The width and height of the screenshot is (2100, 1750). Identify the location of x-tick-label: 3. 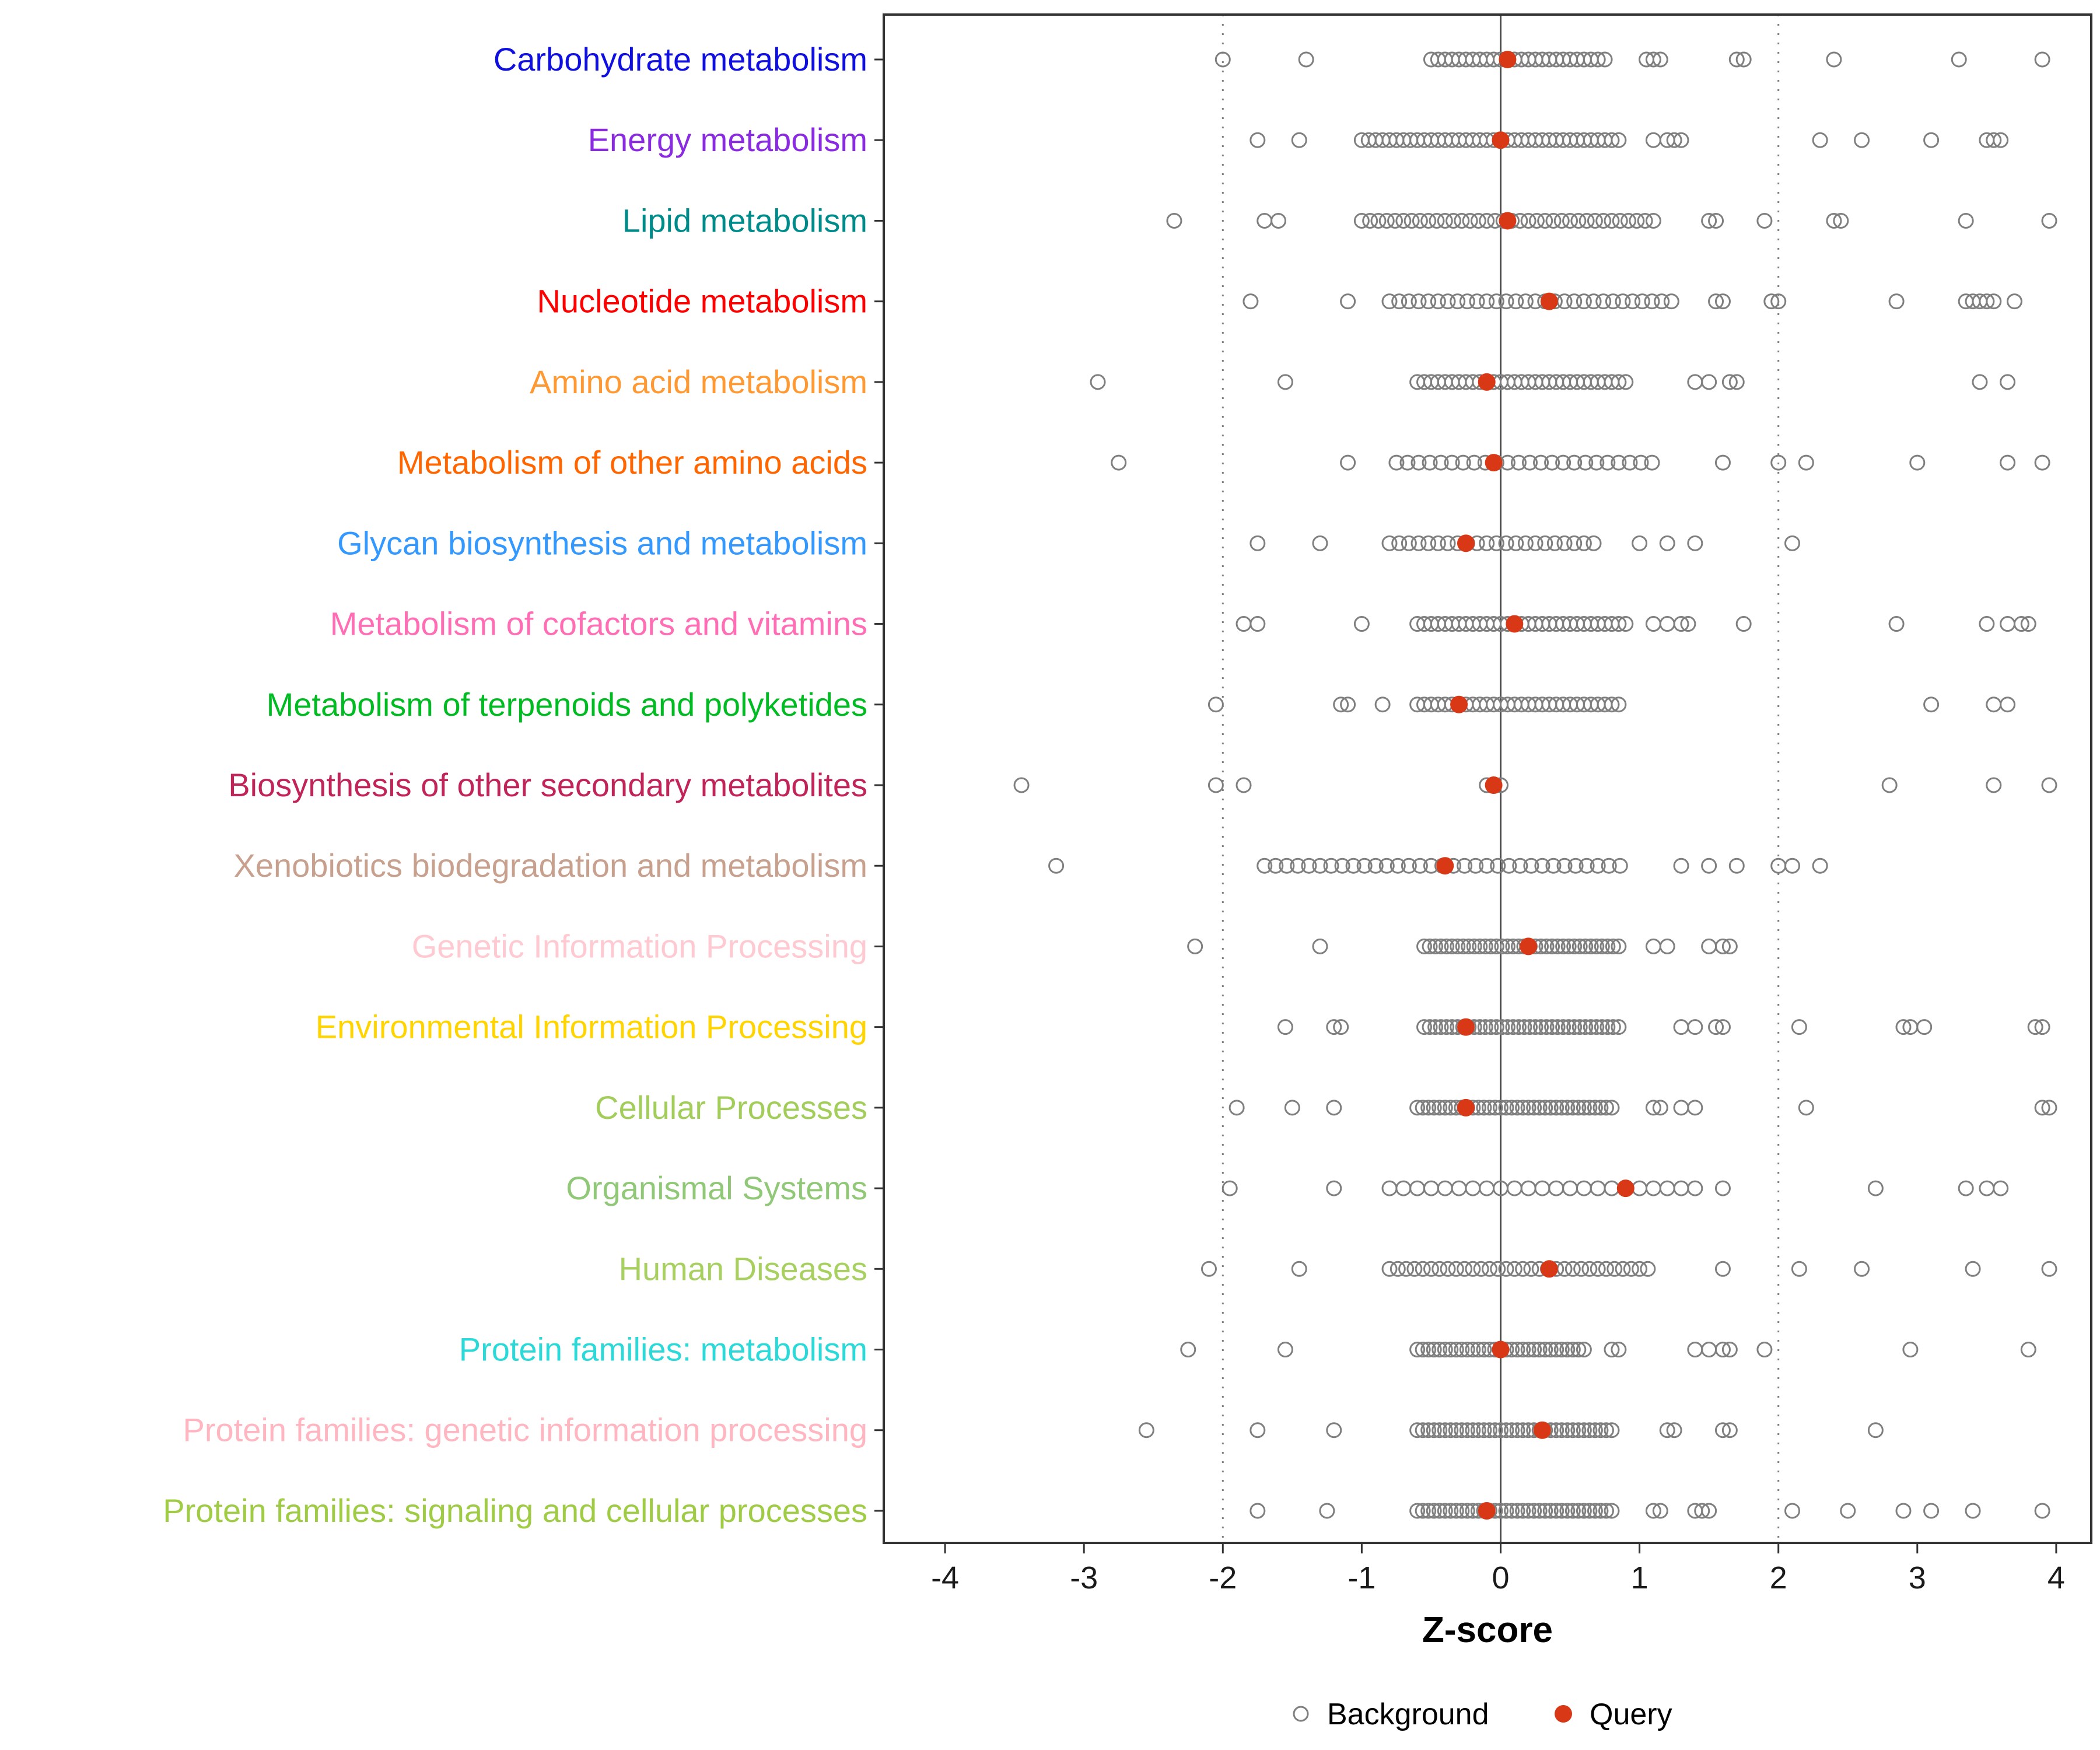
(1917, 1577).